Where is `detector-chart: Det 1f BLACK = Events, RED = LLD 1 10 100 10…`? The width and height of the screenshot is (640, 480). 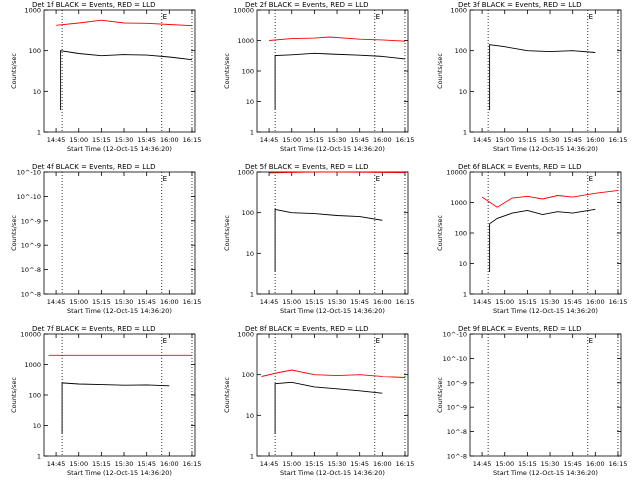 detector-chart: Det 1f BLACK = Events, RED = LLD 1 10 100 10… is located at coordinates (105, 77).